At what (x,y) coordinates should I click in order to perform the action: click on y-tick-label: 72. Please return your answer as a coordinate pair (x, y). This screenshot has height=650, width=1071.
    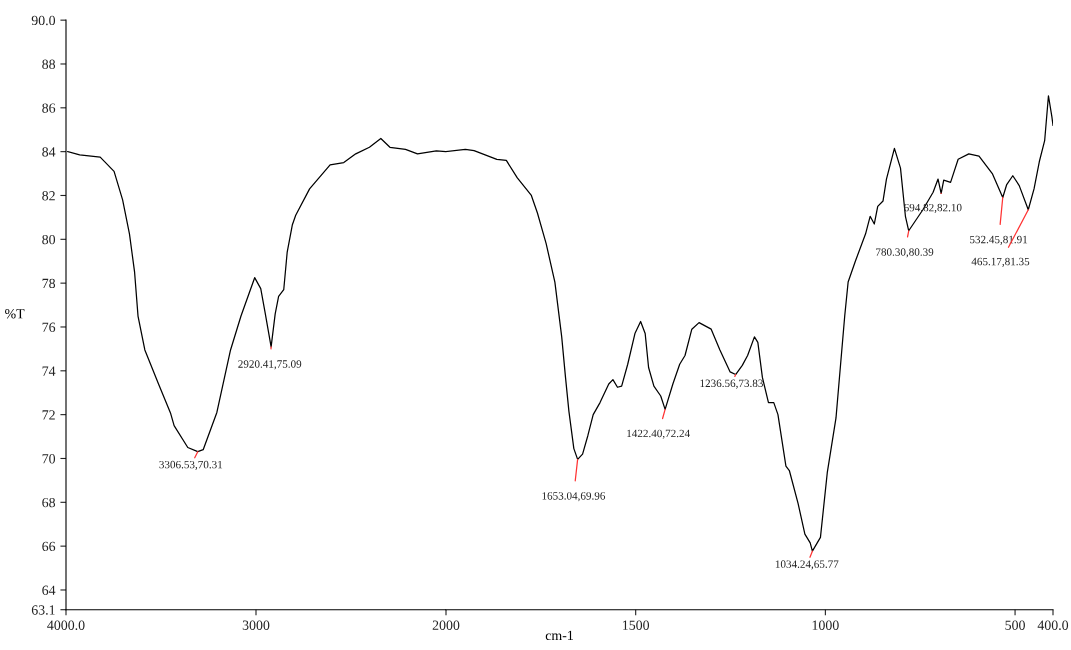
    Looking at the image, I should click on (48, 415).